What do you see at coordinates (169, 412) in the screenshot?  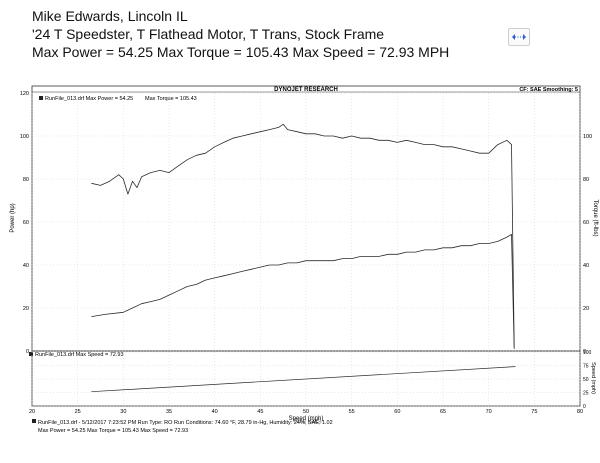 I see `x-tick: 35` at bounding box center [169, 412].